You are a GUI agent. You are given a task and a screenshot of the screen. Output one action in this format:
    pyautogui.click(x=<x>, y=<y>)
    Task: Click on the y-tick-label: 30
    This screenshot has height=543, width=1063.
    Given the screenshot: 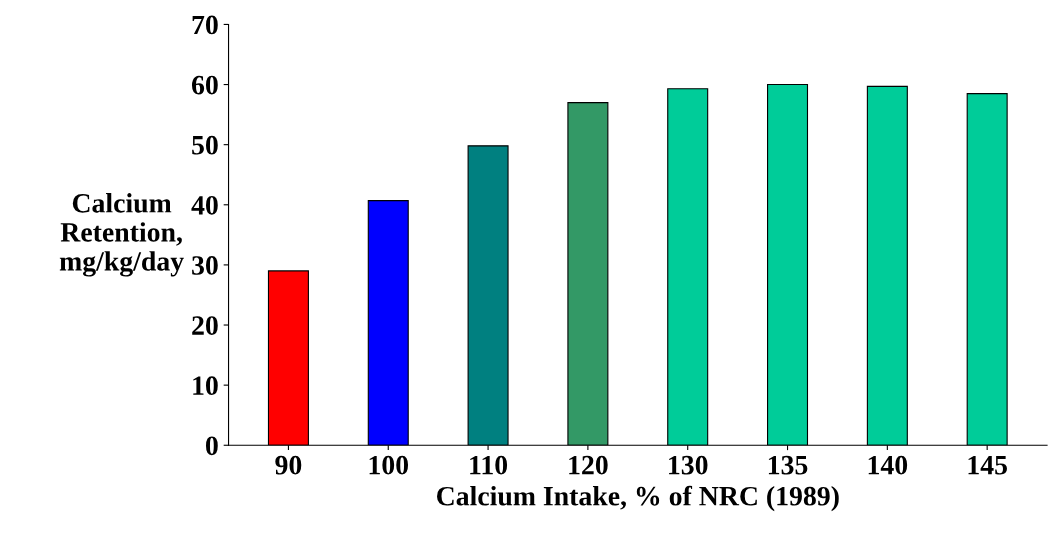 What is the action you would take?
    pyautogui.click(x=205, y=265)
    